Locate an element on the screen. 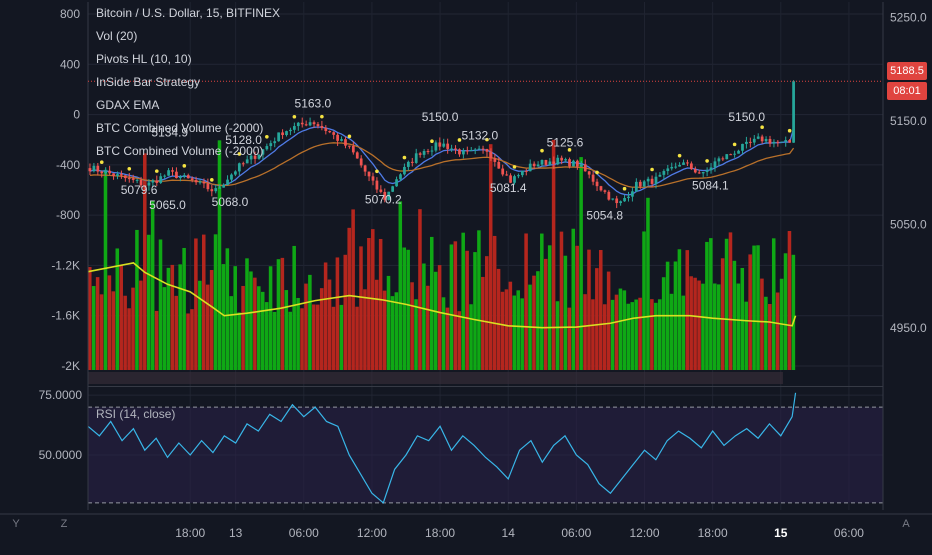 The height and width of the screenshot is (555, 932). auto-scale-button: A is located at coordinates (906, 524).